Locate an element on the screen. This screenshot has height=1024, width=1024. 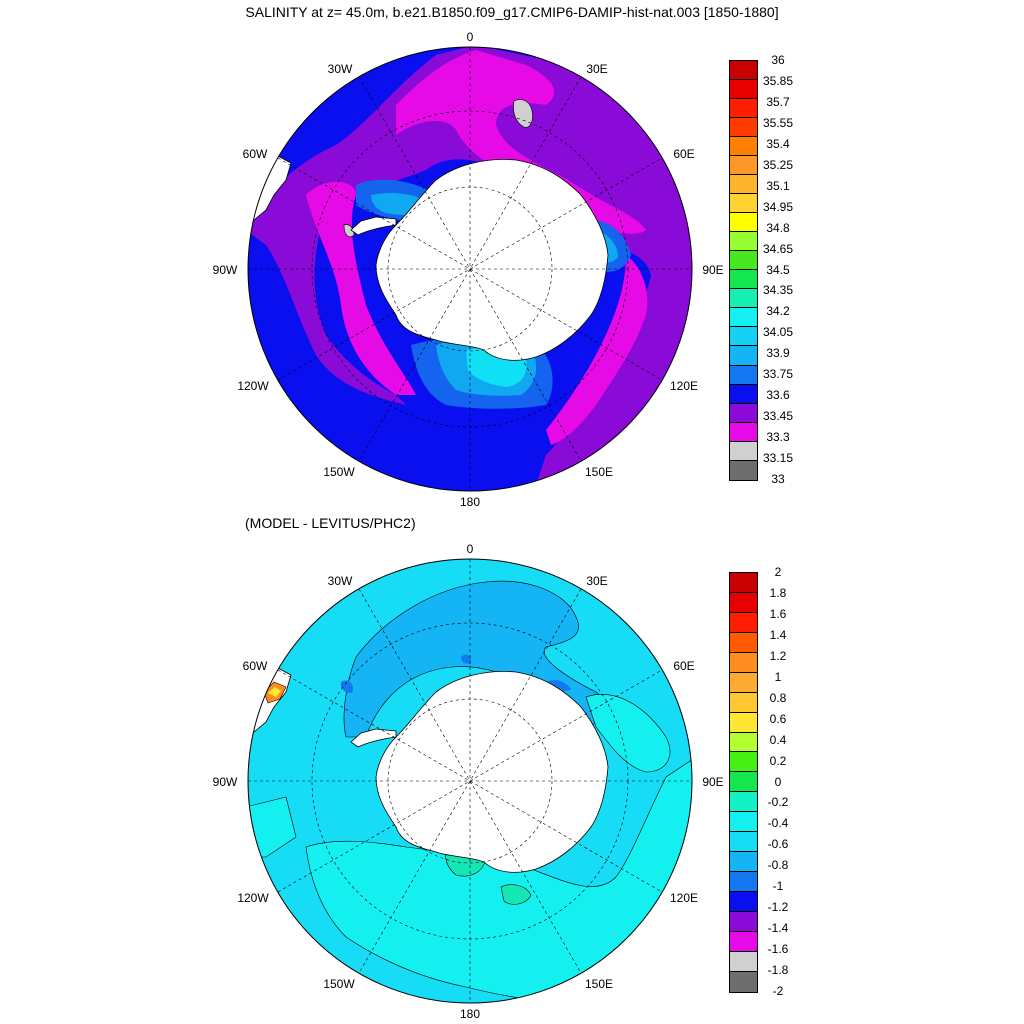
colorbar-label: 33.3 is located at coordinates (778, 437).